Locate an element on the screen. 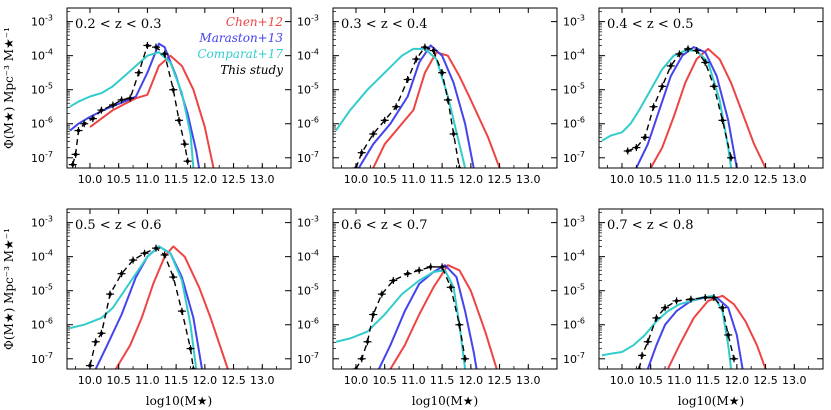 This screenshot has height=410, width=831. redshift-label: 0.4 < z < 0.5 is located at coordinates (650, 24).